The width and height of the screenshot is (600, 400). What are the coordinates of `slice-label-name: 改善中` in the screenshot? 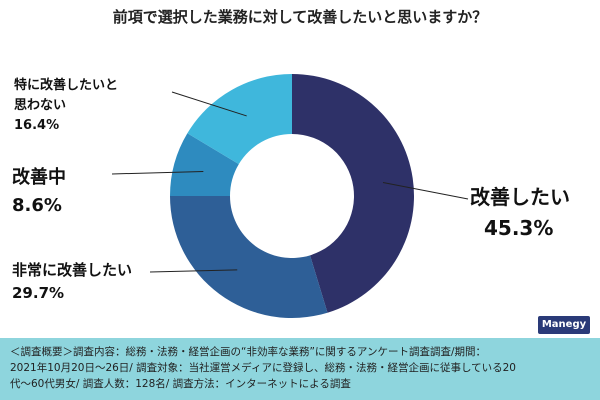 It's located at (39, 177).